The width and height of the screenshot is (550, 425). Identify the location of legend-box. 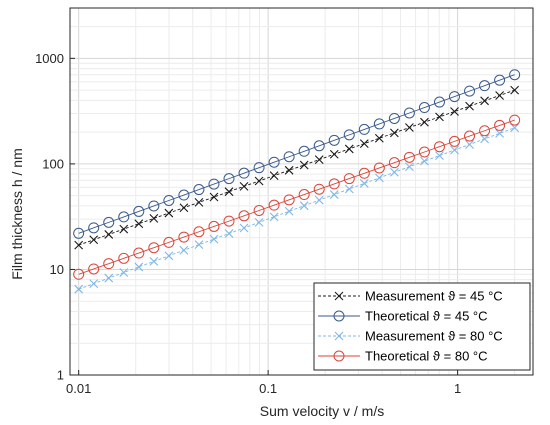
(422, 326).